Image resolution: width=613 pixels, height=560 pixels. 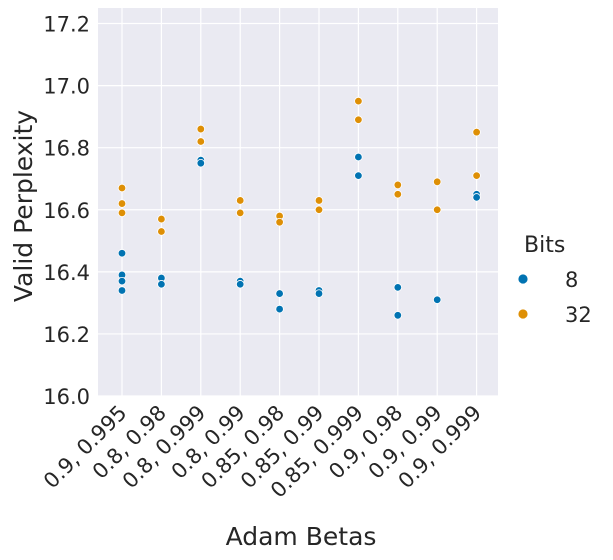 I want to click on y-tick-label: 16.8, so click(x=66, y=149).